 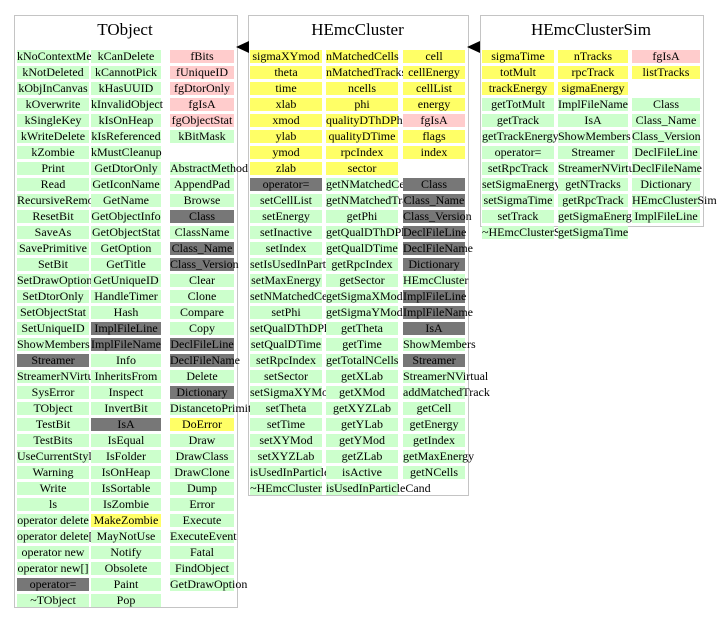 I want to click on member-cell: qualityDThDPh, so click(x=364, y=120).